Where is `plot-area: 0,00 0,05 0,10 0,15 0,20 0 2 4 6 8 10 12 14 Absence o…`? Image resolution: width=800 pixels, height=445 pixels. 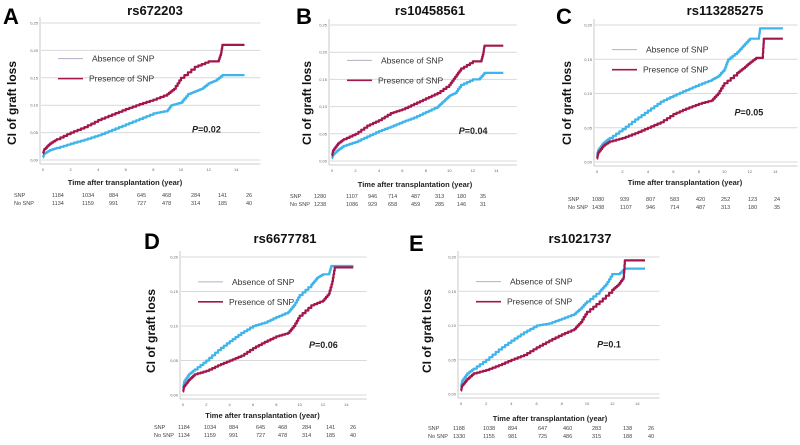 plot-area: 0,00 0,05 0,10 0,15 0,20 0 2 4 6 8 10 12 14 Absence o… is located at coordinates (691, 96).